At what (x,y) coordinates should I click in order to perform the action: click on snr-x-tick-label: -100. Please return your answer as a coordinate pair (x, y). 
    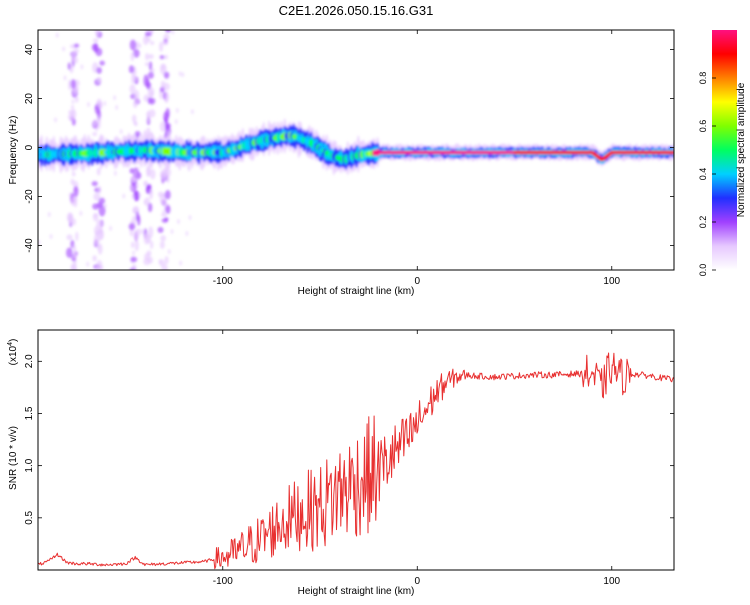
    Looking at the image, I should click on (223, 581).